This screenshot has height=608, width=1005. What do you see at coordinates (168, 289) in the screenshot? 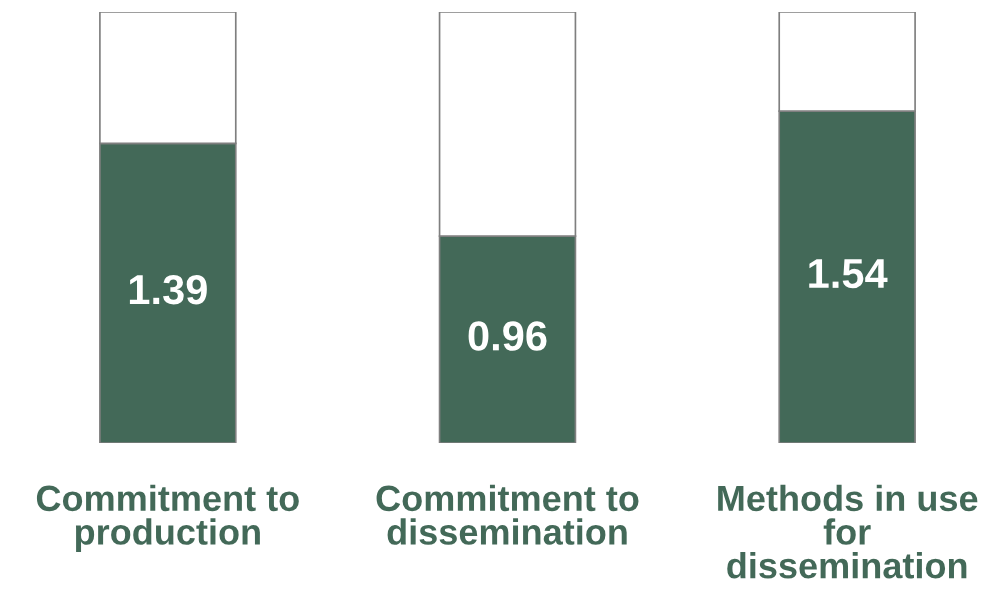
I see `data-label: 1.39` at bounding box center [168, 289].